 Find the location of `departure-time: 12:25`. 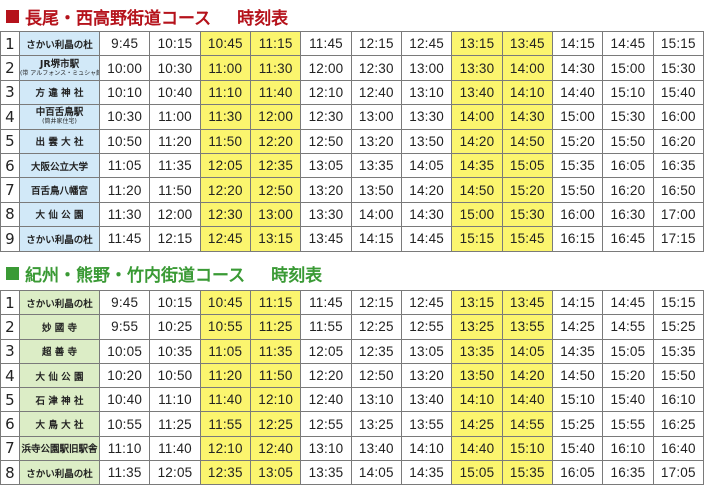

departure-time: 12:25 is located at coordinates (275, 424).